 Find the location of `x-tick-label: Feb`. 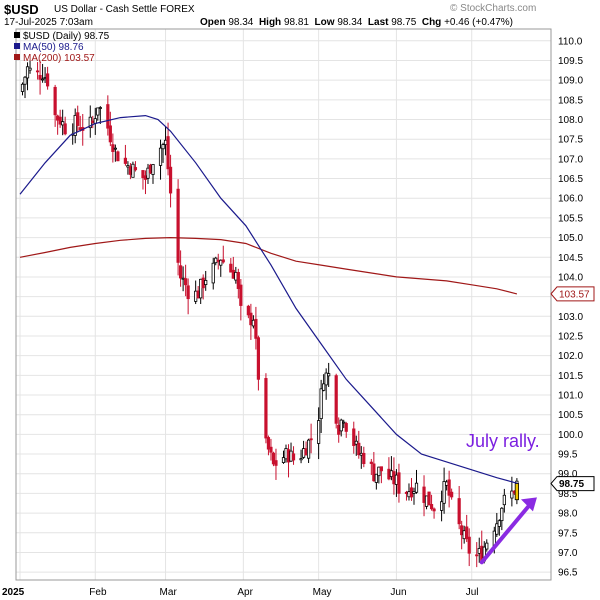

x-tick-label: Feb is located at coordinates (98, 592).